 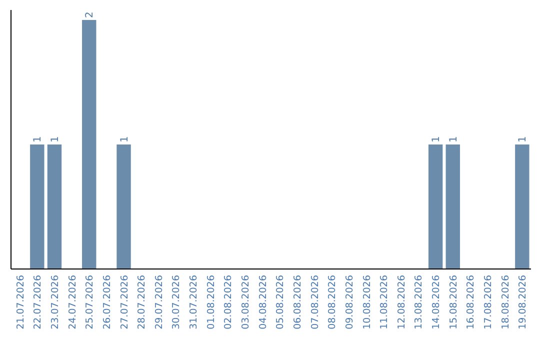 What do you see at coordinates (20, 302) in the screenshot?
I see `x-tick-label: 21.07.2026` at bounding box center [20, 302].